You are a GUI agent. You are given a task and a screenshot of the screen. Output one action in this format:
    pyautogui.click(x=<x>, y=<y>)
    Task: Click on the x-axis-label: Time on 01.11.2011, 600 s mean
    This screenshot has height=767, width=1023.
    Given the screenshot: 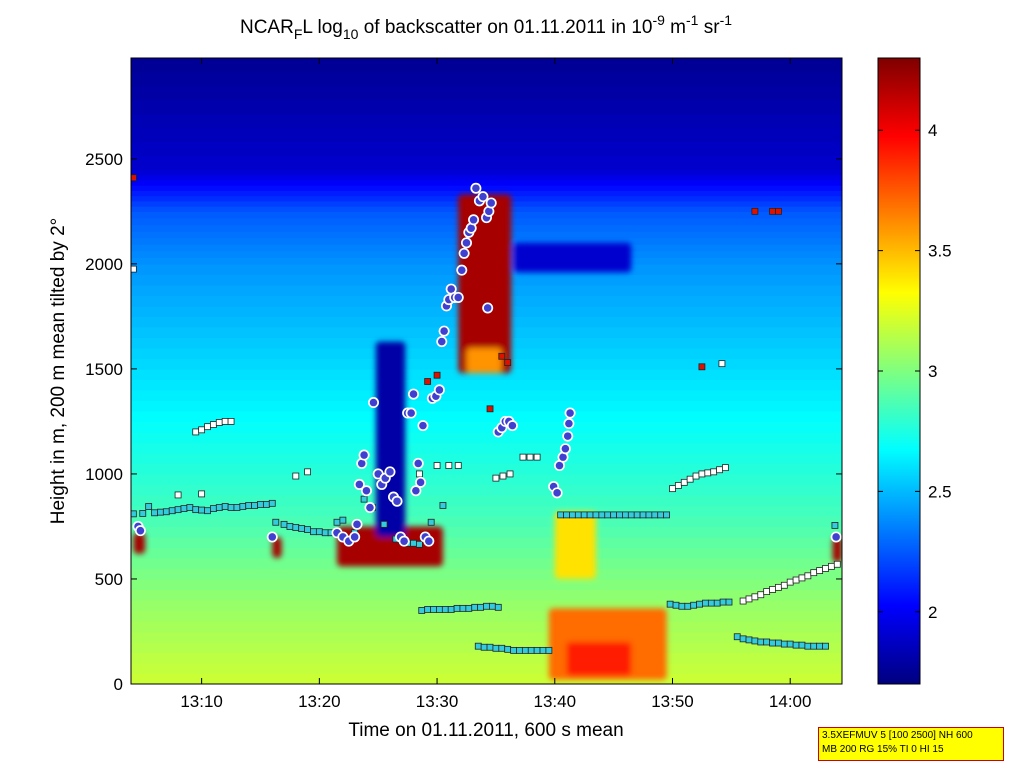 What is the action you would take?
    pyautogui.click(x=485, y=730)
    